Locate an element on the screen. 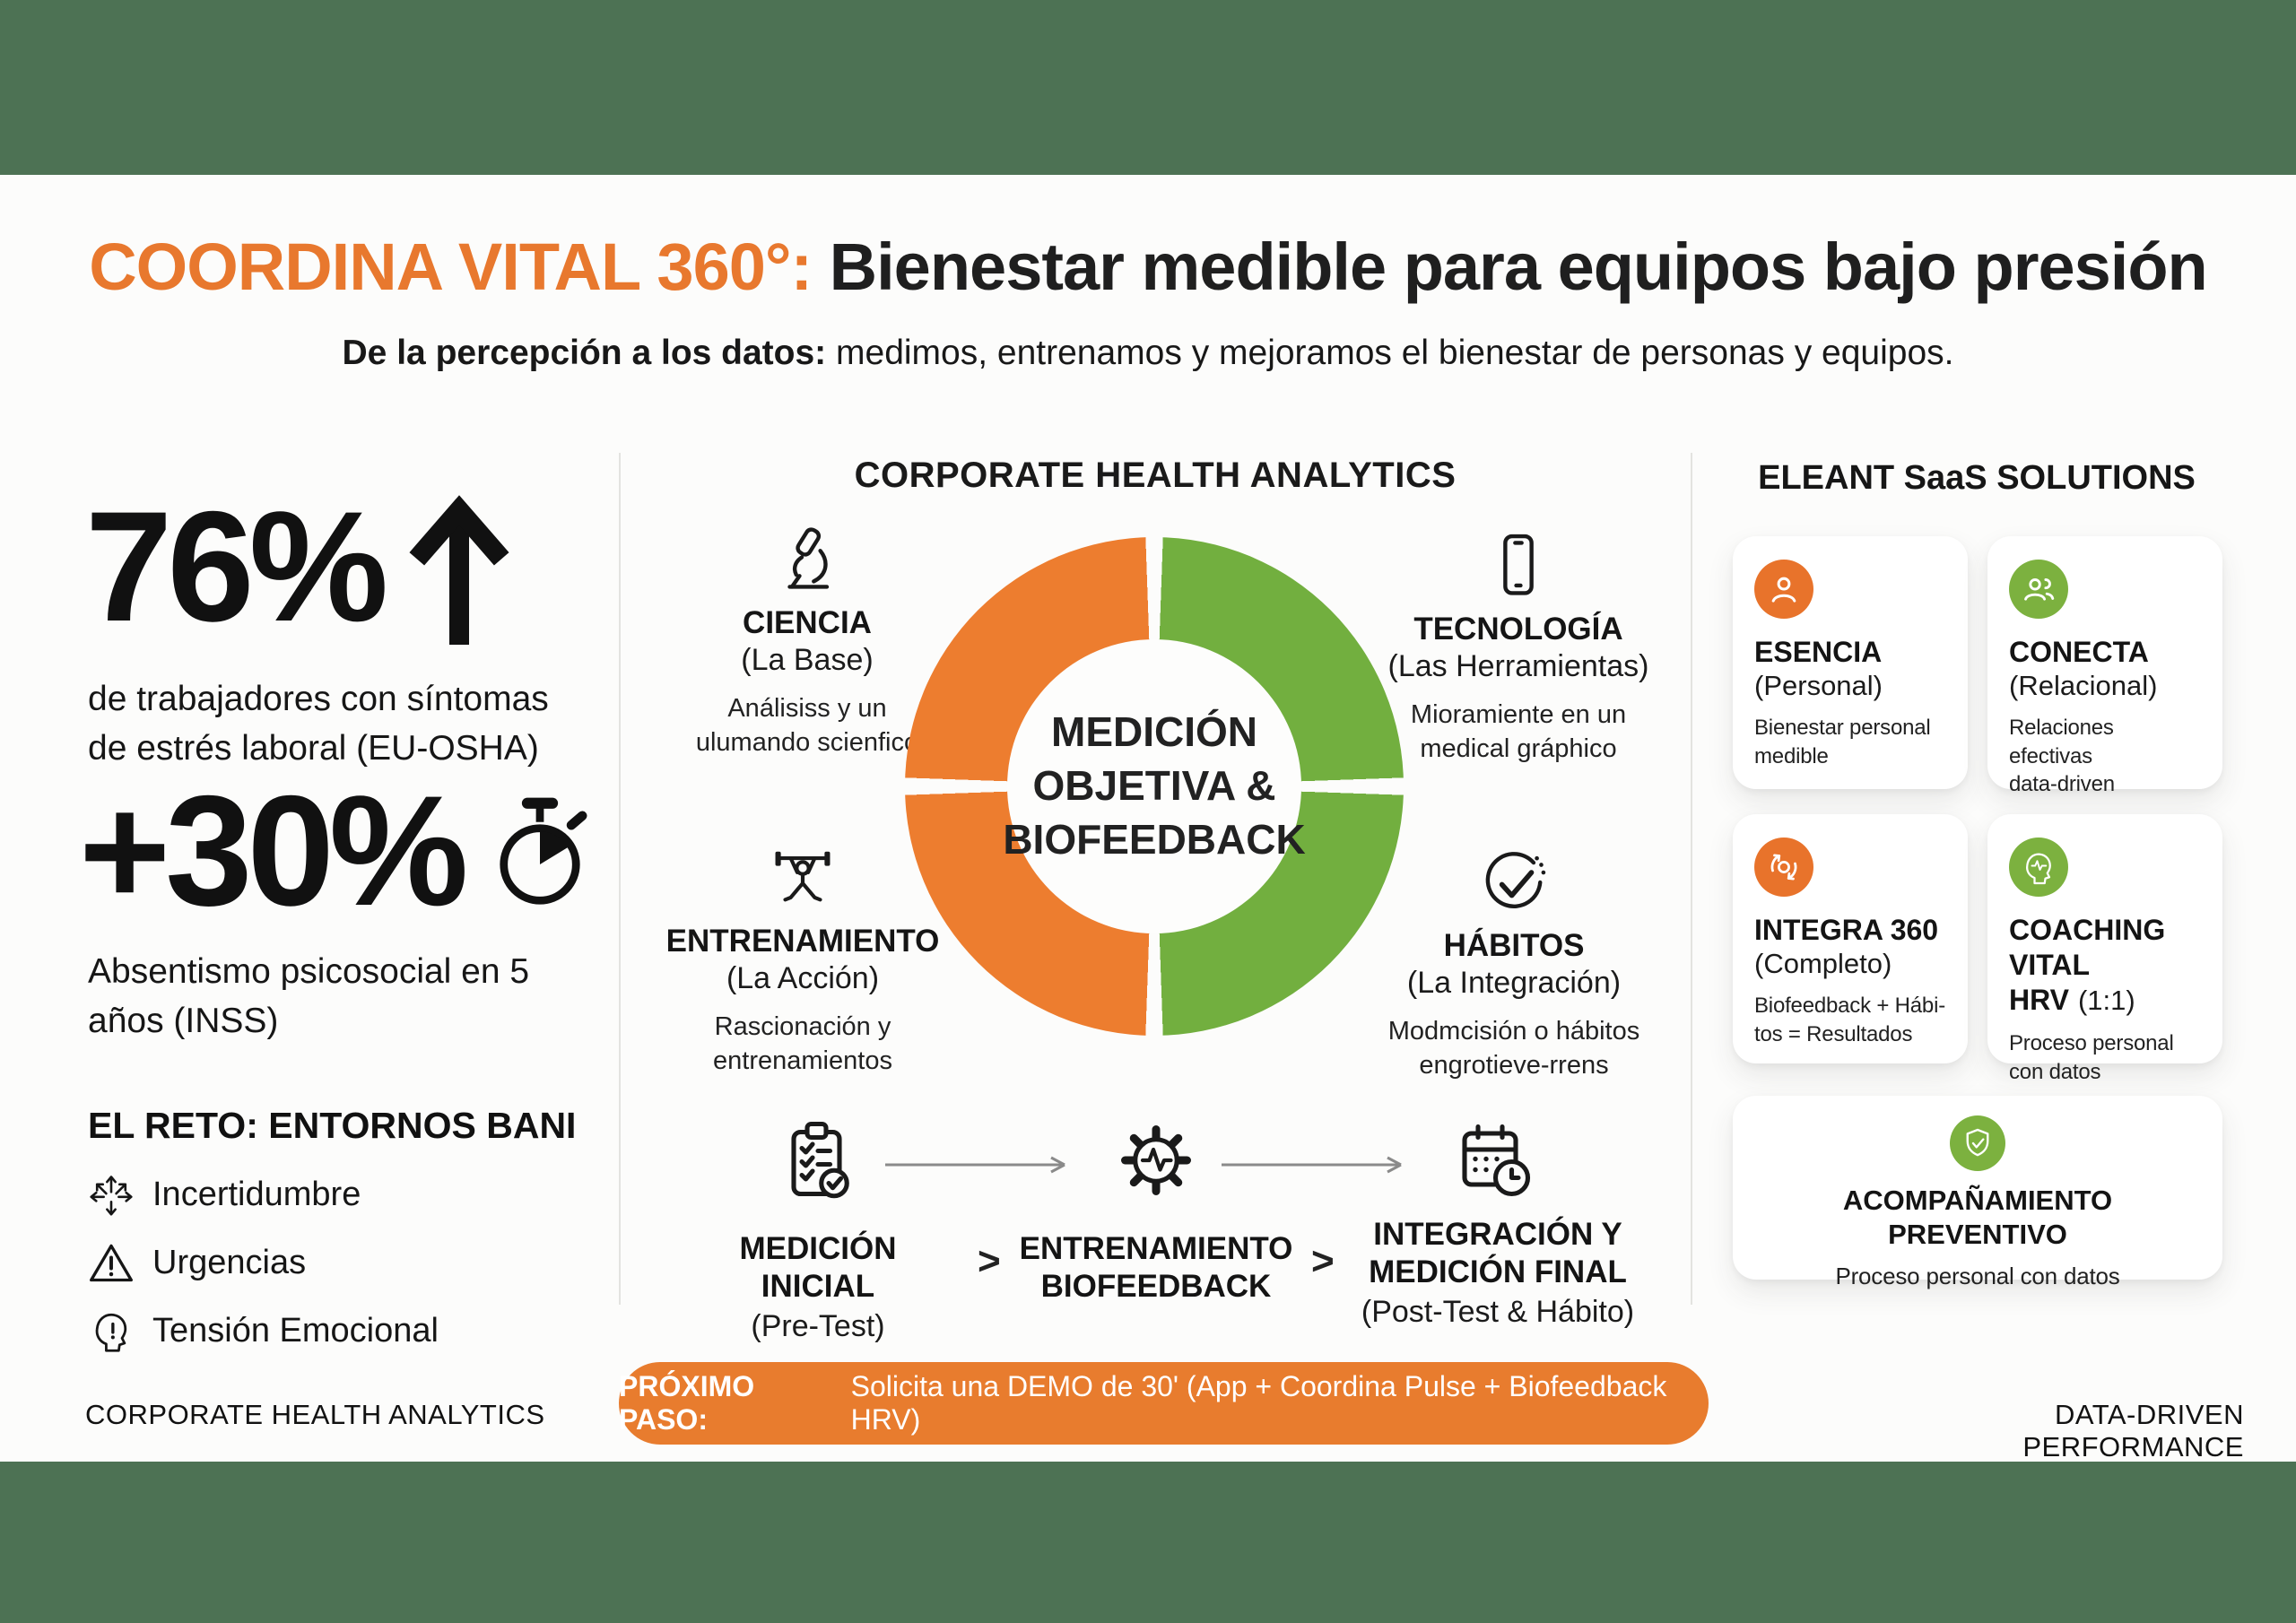  page-subtitle-bold: De la percepción a los datos: is located at coordinates (584, 353).